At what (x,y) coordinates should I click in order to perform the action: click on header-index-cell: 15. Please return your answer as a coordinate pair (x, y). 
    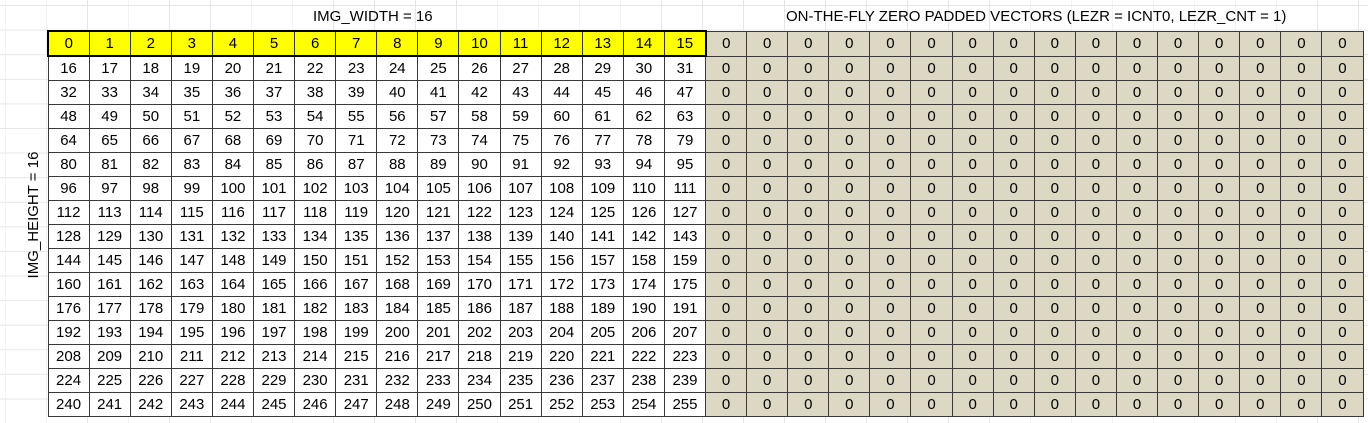
    Looking at the image, I should click on (685, 43).